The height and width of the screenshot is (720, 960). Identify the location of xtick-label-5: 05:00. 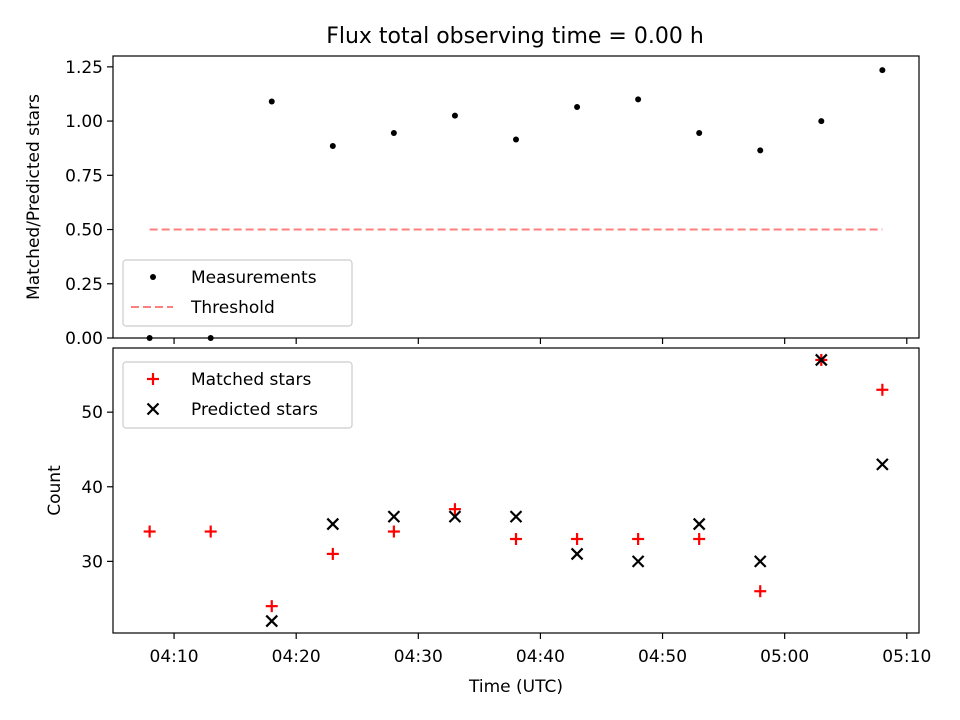
(784, 657).